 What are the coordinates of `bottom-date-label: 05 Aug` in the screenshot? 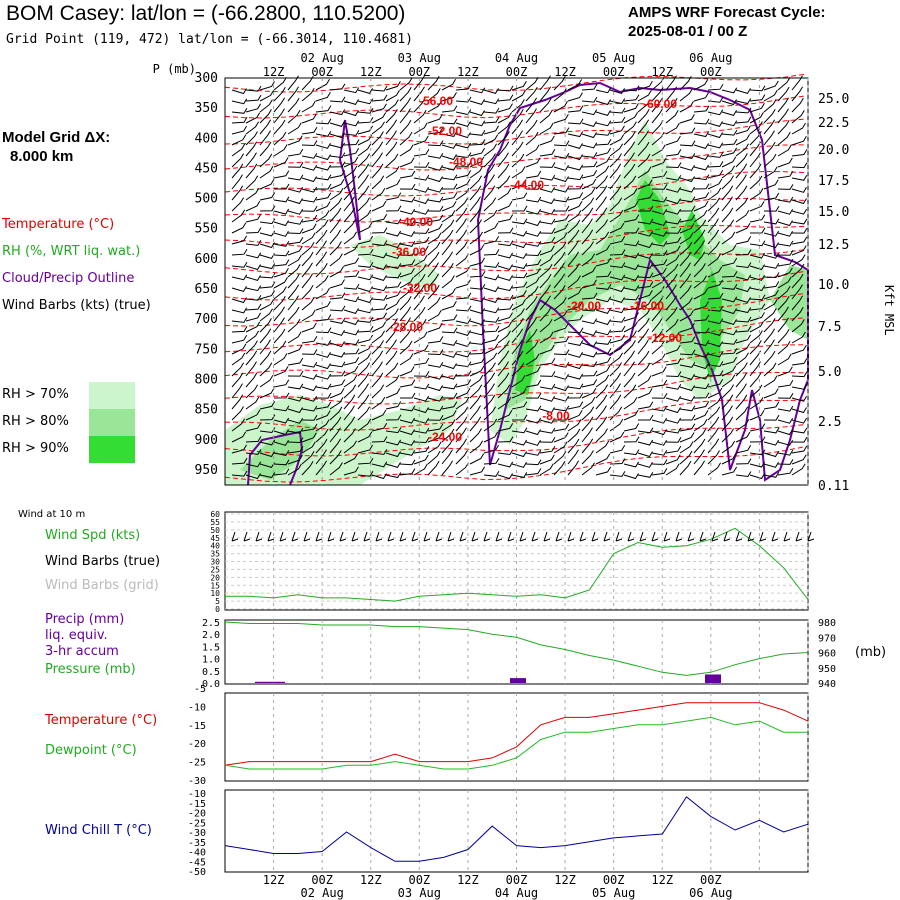 It's located at (613, 893).